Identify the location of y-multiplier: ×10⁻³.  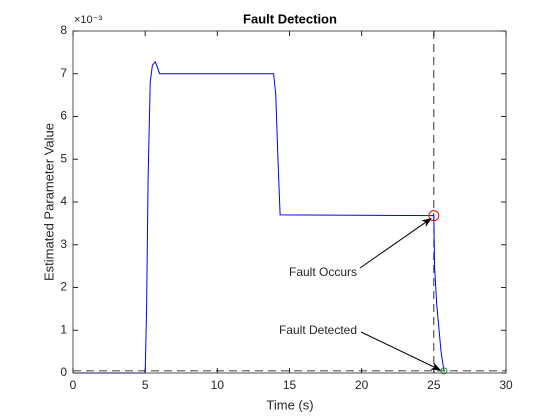
(88, 20).